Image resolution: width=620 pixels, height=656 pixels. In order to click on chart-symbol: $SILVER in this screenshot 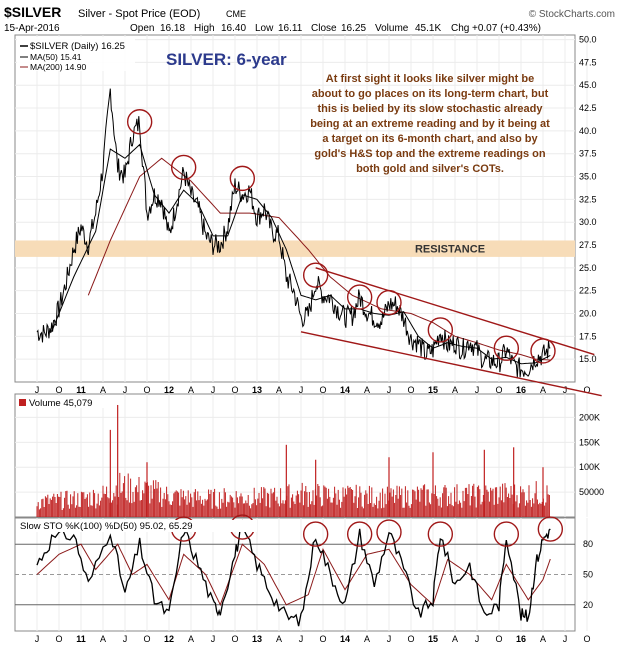, I will do `click(32, 12)`.